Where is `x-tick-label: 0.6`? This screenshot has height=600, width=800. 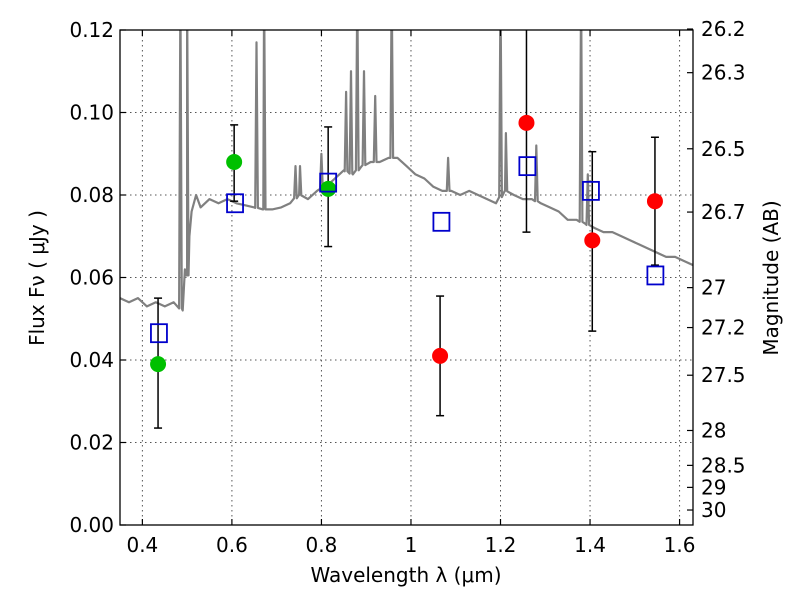
x-tick-label: 0.6 is located at coordinates (232, 545).